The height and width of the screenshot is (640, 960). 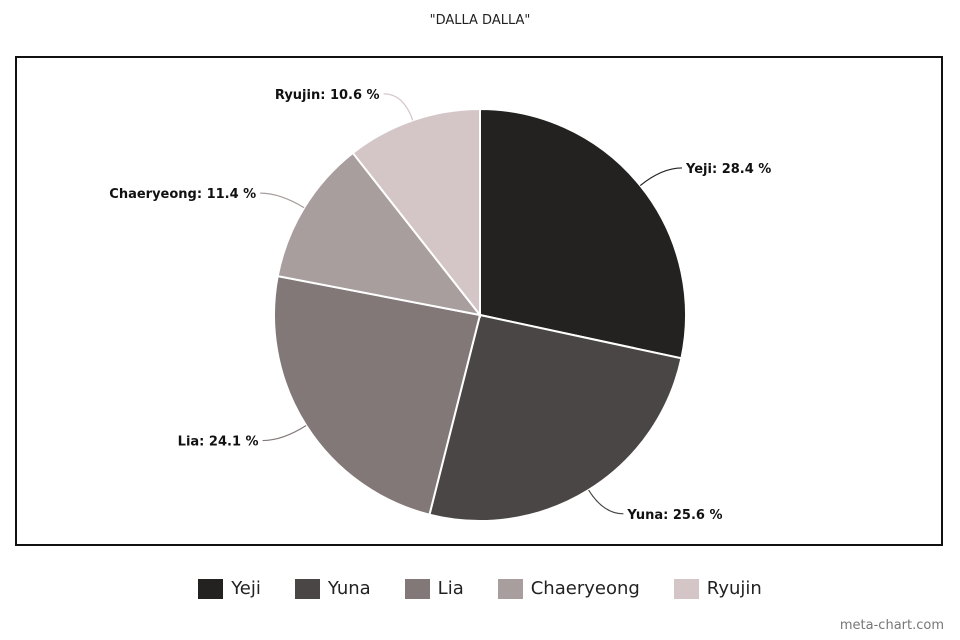 I want to click on pie-slice-chaeryeong, so click(x=379, y=234).